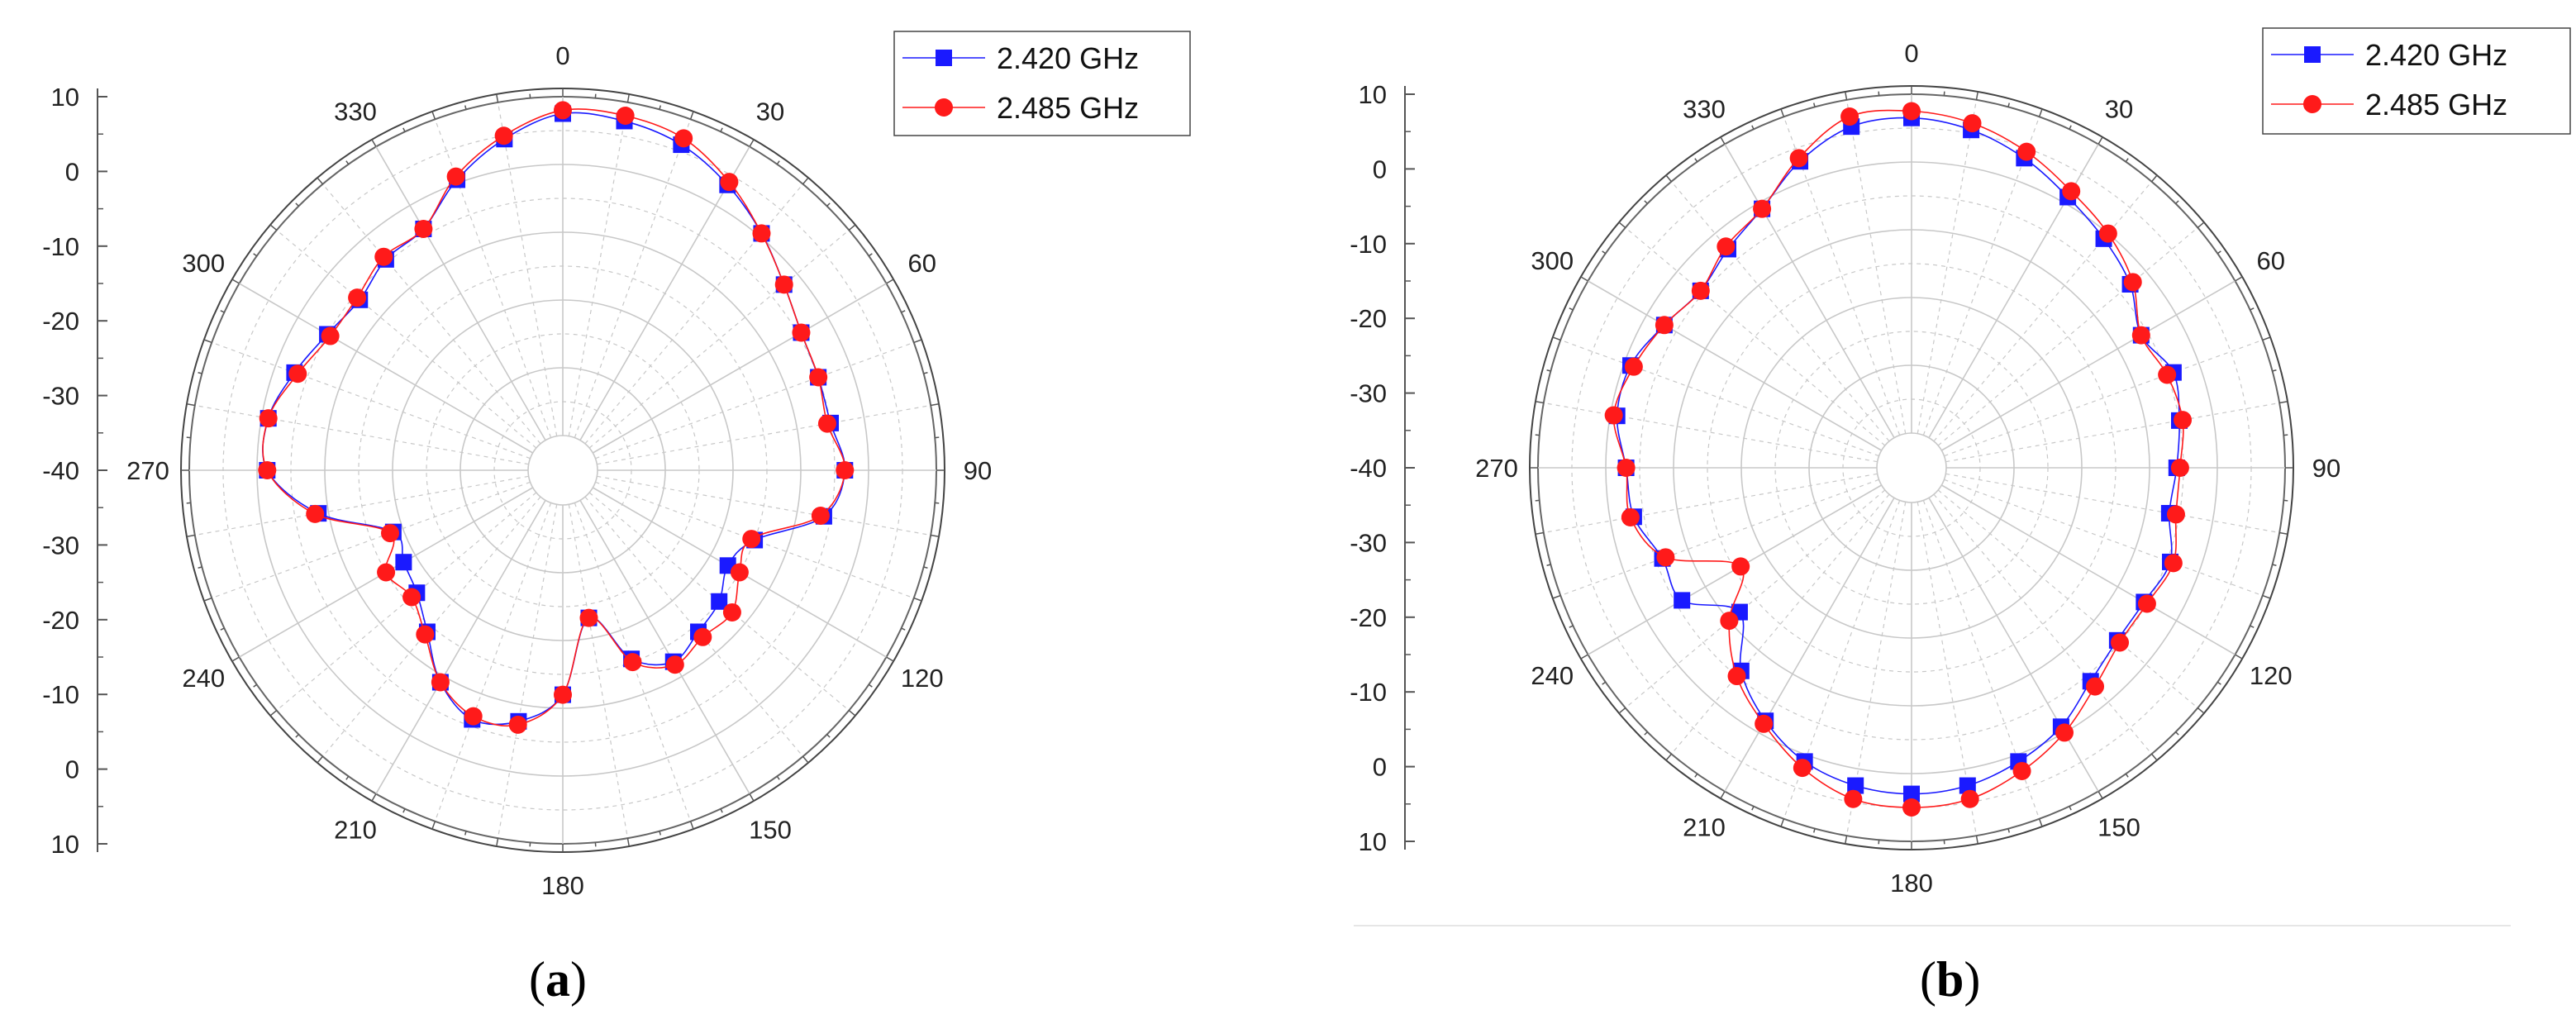 Image resolution: width=2576 pixels, height=1024 pixels. What do you see at coordinates (1950, 979) in the screenshot?
I see `panel-caption-b: (b)` at bounding box center [1950, 979].